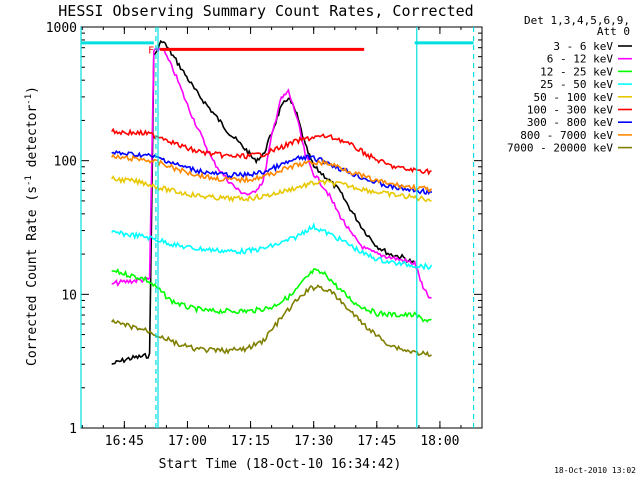 The width and height of the screenshot is (640, 480). Describe the element at coordinates (577, 20) in the screenshot. I see `legend-header-0: Det 1,3,4,5,6,9,` at that location.